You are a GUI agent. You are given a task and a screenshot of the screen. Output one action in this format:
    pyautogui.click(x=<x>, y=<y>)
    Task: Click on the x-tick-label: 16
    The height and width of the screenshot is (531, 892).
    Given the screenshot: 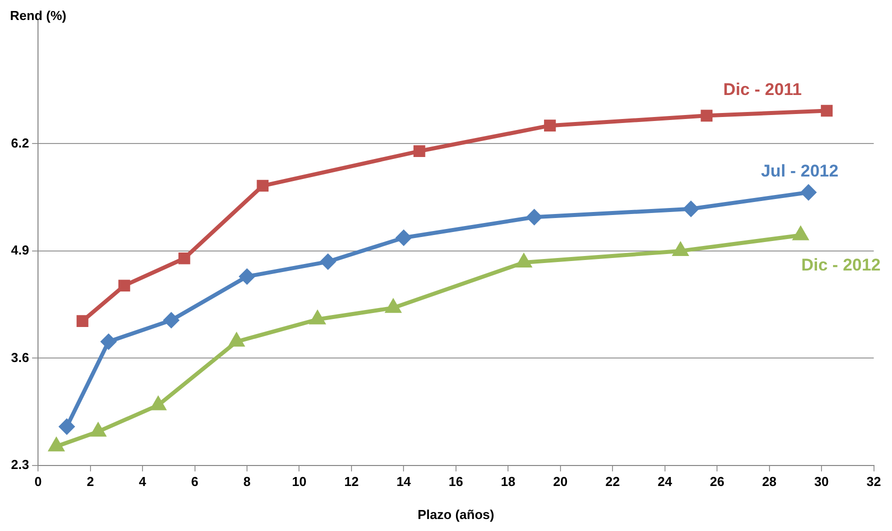 What is the action you would take?
    pyautogui.click(x=456, y=481)
    